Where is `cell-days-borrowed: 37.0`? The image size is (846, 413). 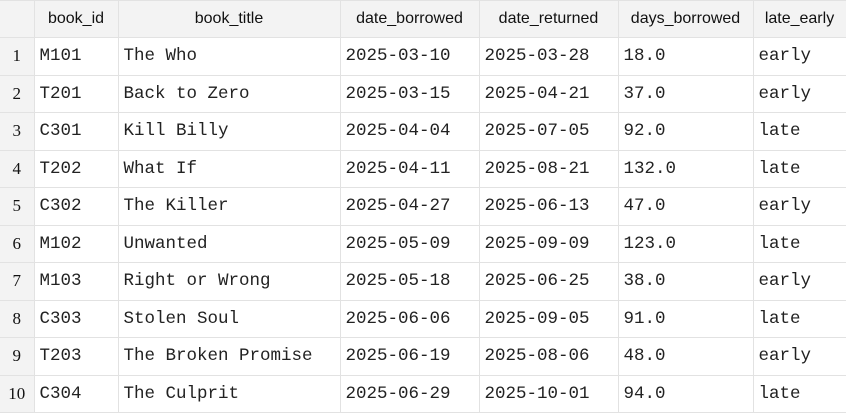
cell-days-borrowed: 37.0 is located at coordinates (686, 94).